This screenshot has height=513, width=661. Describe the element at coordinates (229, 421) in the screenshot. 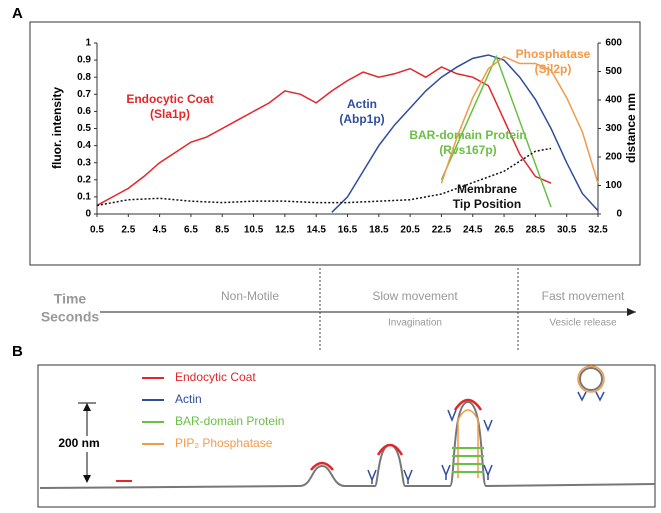

I see `legend-label: BAR-domain Protein` at that location.